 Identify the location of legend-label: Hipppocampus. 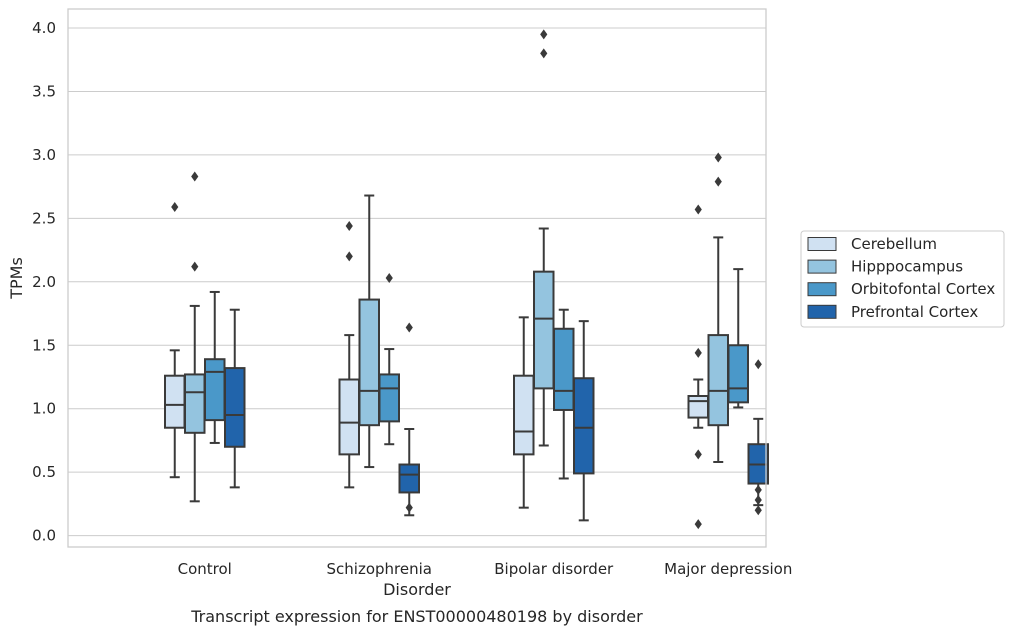
(907, 267).